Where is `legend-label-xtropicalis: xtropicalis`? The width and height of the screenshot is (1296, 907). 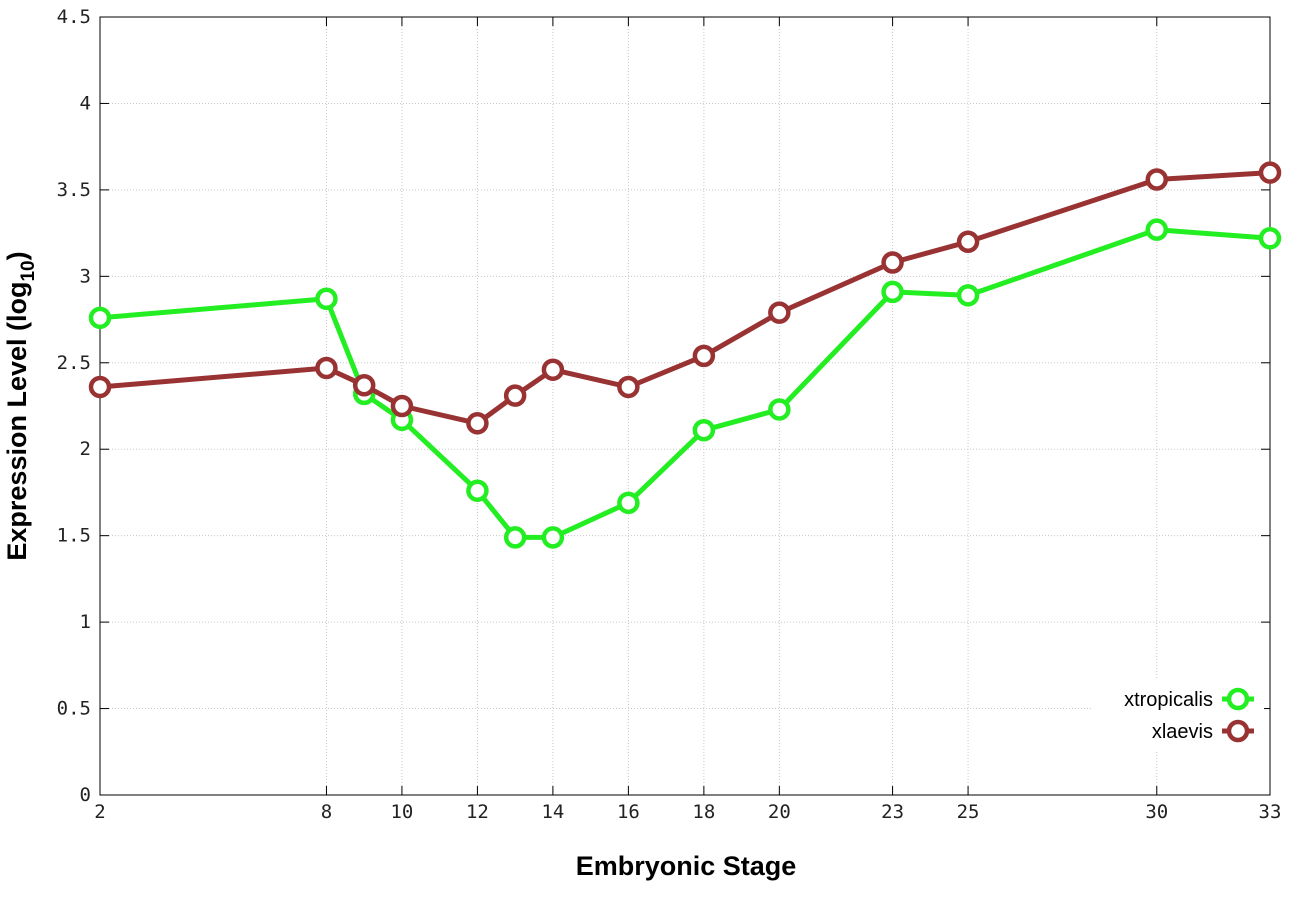 legend-label-xtropicalis: xtropicalis is located at coordinates (1168, 700).